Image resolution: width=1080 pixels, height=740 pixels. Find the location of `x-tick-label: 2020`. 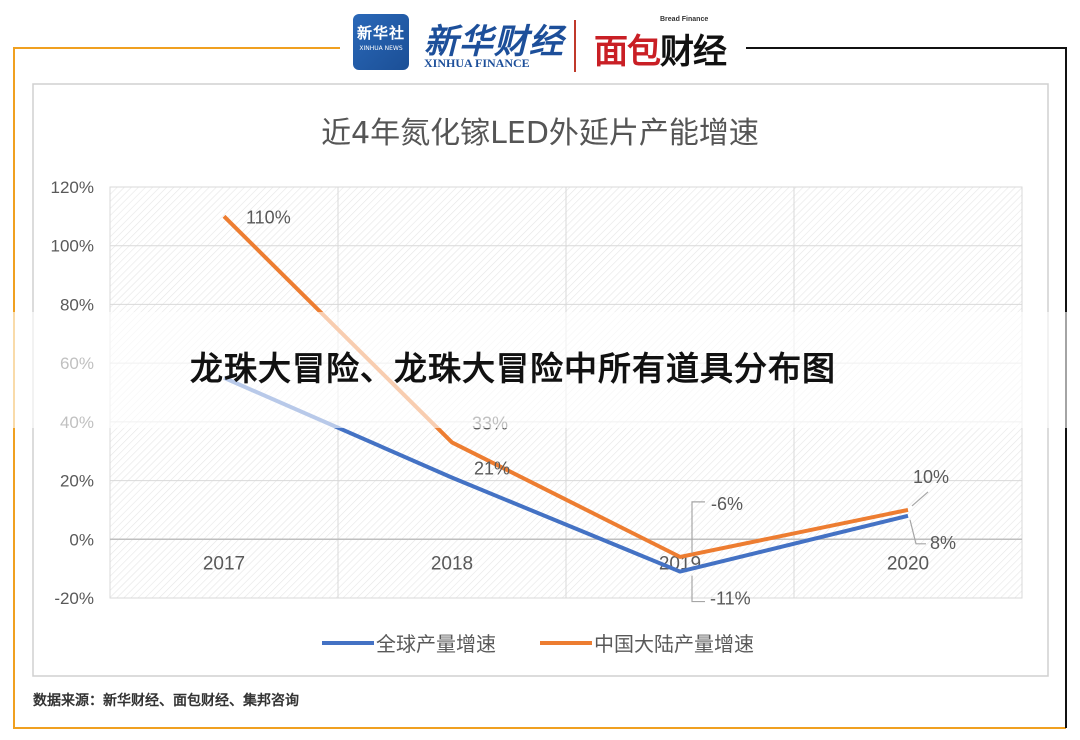

x-tick-label: 2020 is located at coordinates (908, 563).